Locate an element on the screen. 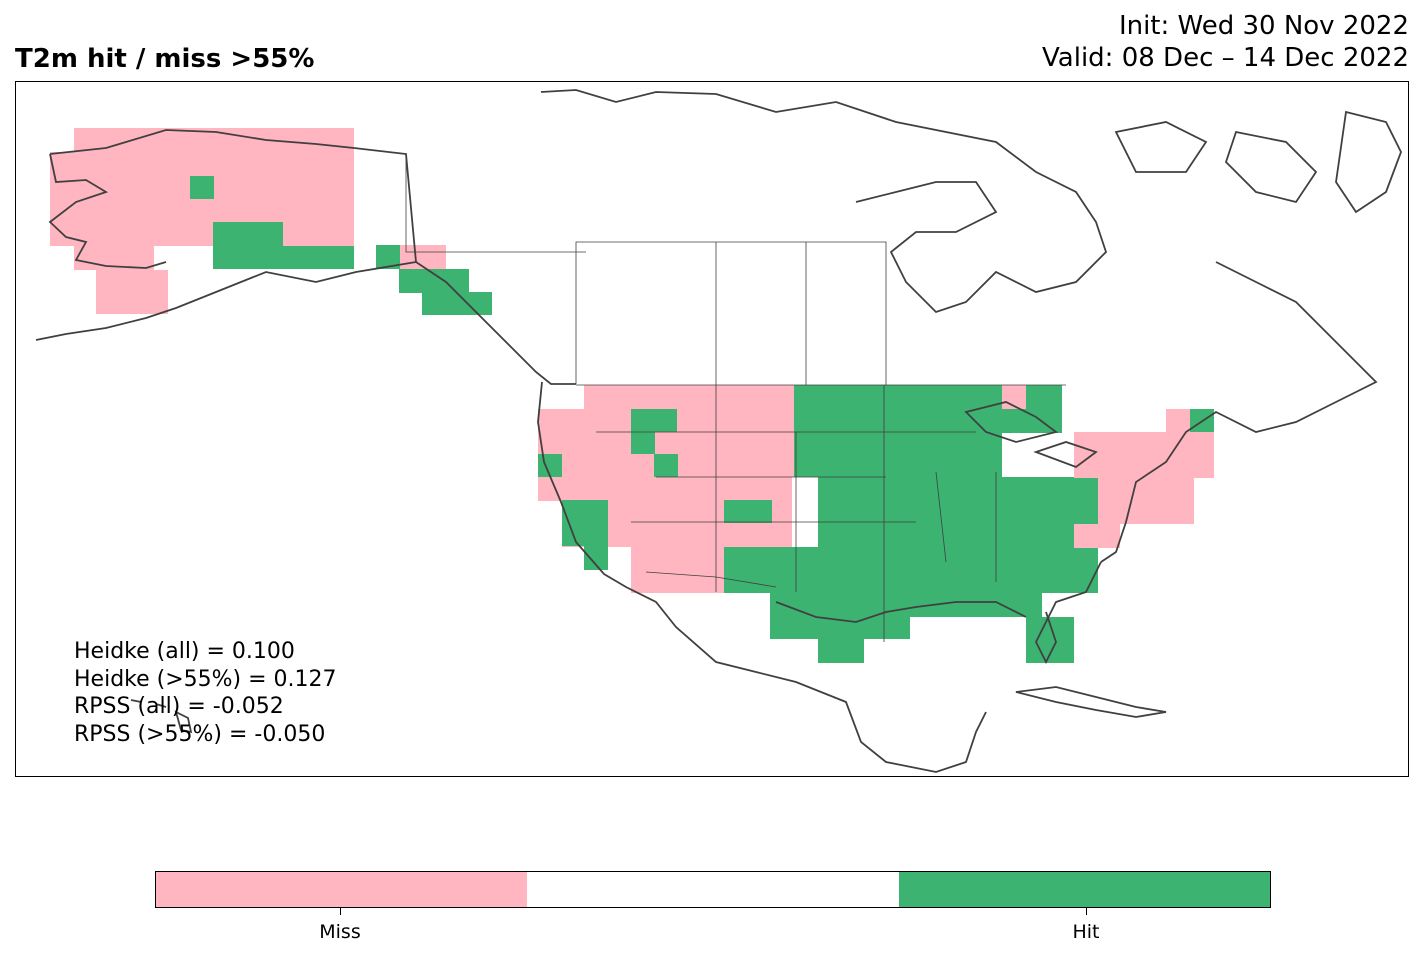 The height and width of the screenshot is (958, 1425). colorbar-hit-segment is located at coordinates (1084, 889).